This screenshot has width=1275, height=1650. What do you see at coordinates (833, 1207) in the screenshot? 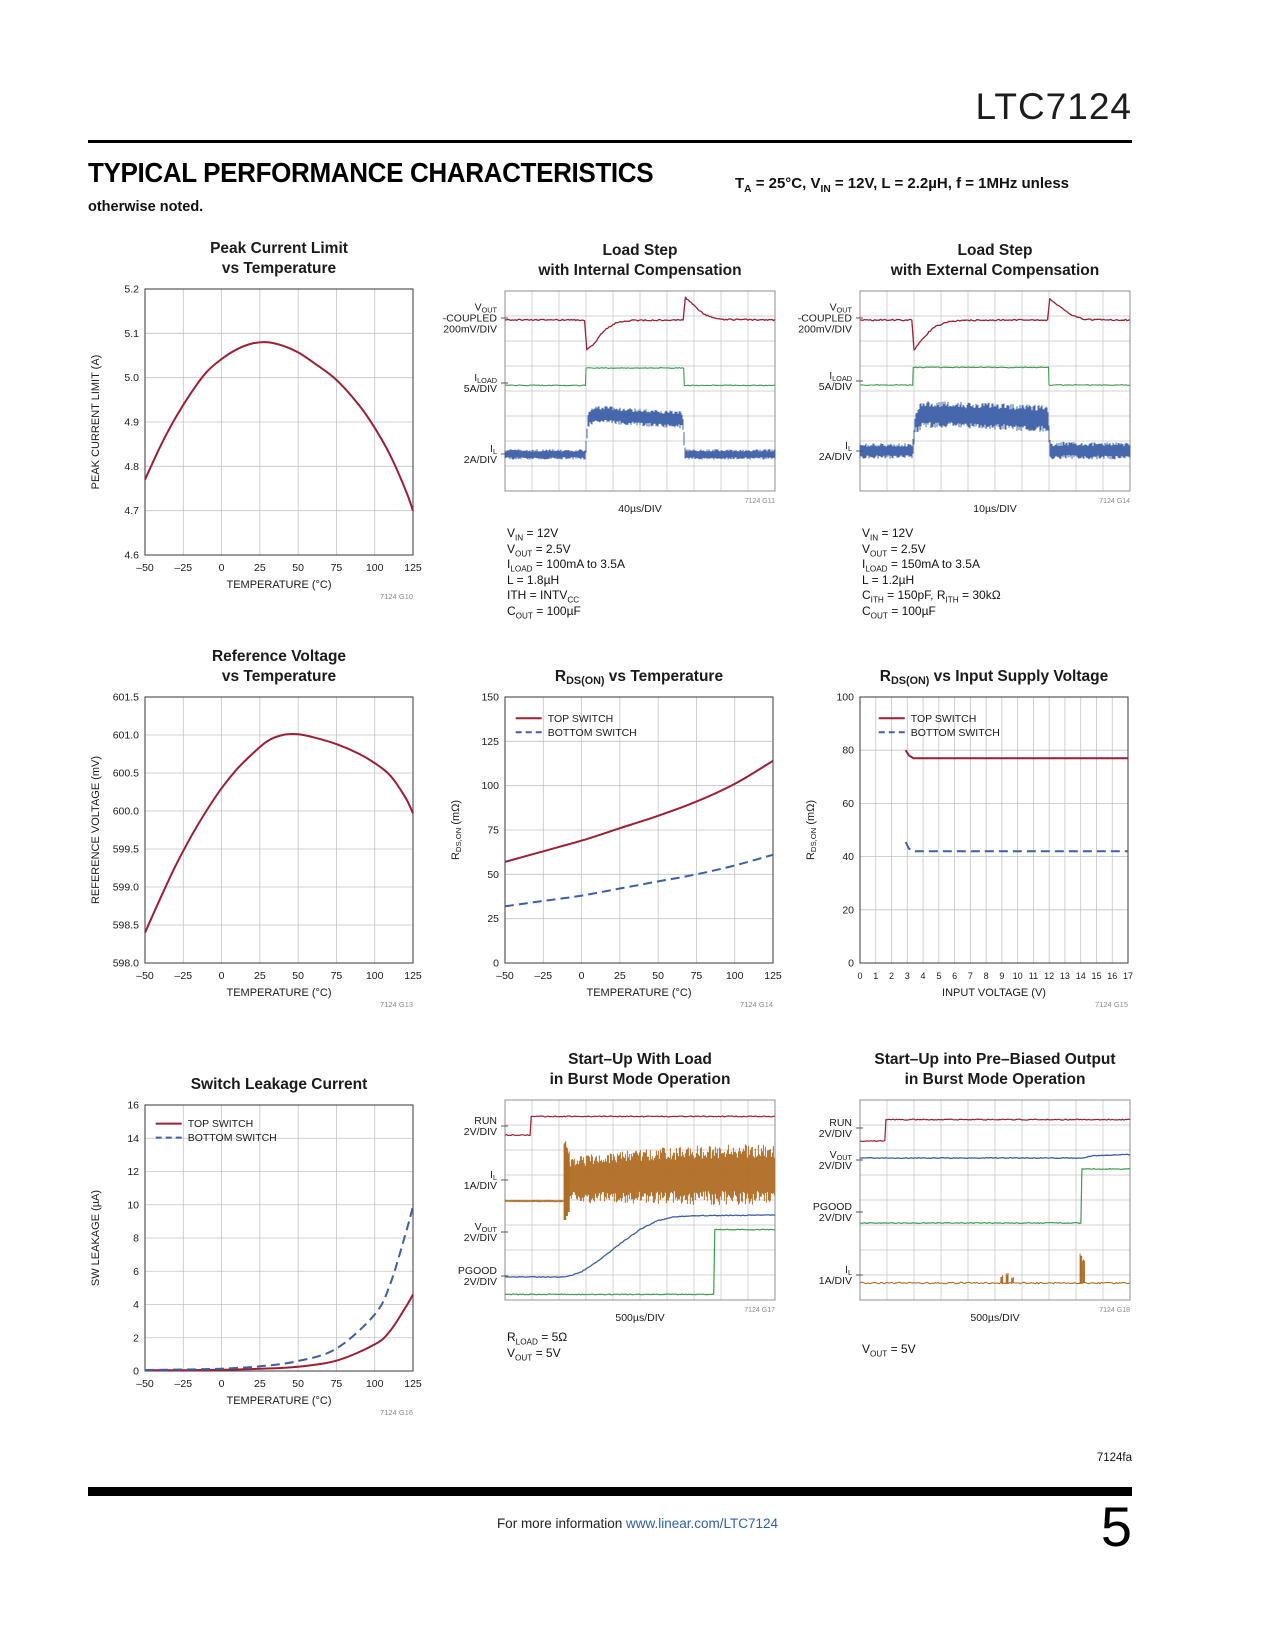
I see `svg-text: PGOOD` at bounding box center [833, 1207].